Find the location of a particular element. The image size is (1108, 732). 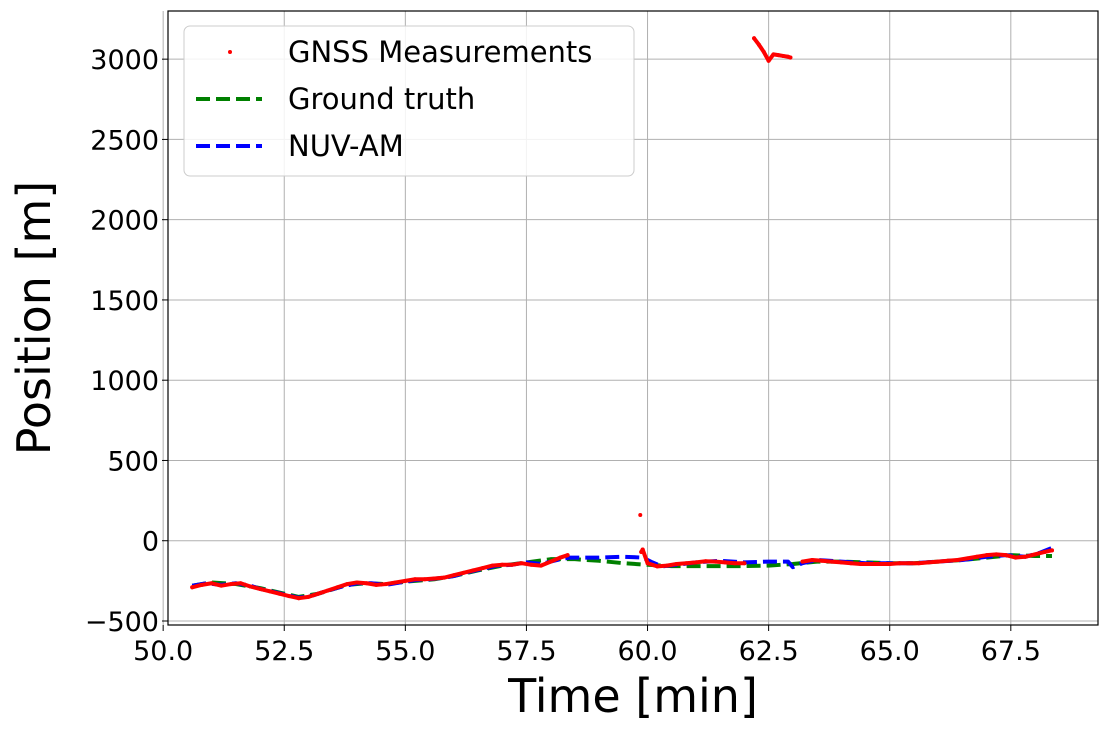

legend-label-ground-truth: Ground truth is located at coordinates (381, 99).